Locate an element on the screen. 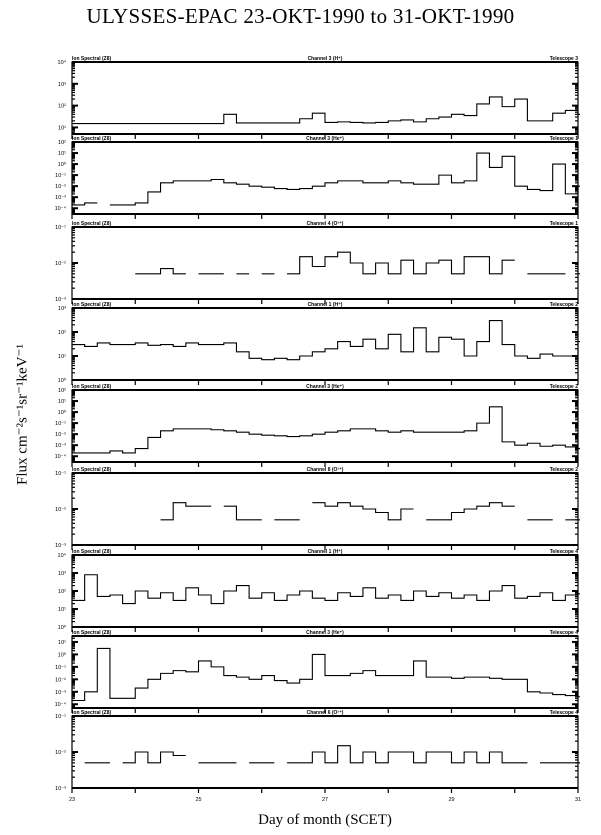 This screenshot has height=835, width=601. x-tick-label: 23 is located at coordinates (72, 800).